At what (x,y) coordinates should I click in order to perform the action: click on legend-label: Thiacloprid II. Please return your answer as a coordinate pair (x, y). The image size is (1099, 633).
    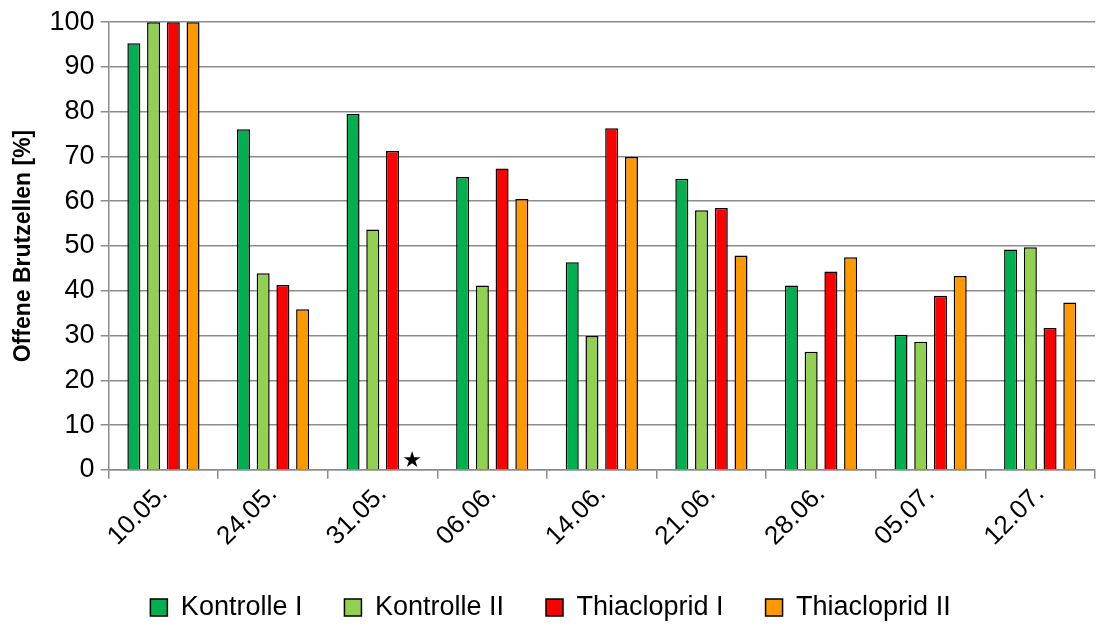
    Looking at the image, I should click on (873, 605).